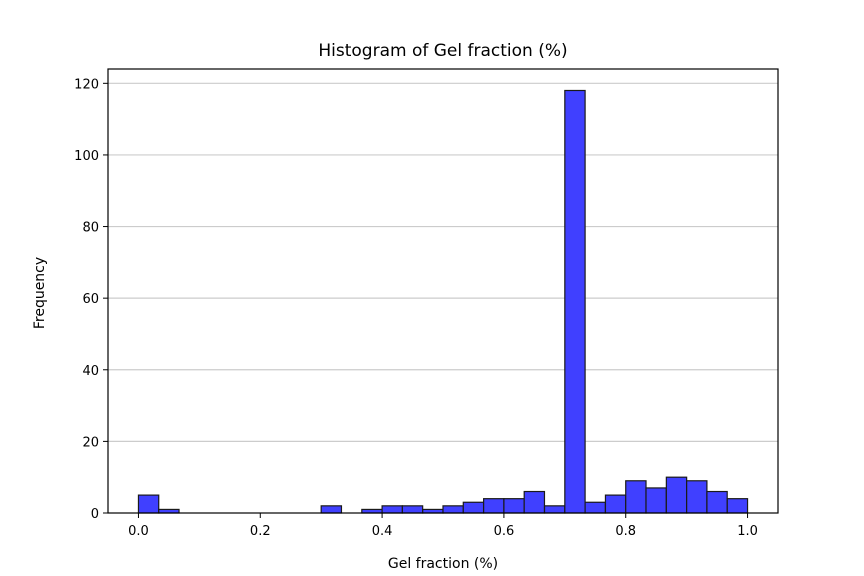  What do you see at coordinates (625, 531) in the screenshot?
I see `x-tick-label: 0.8` at bounding box center [625, 531].